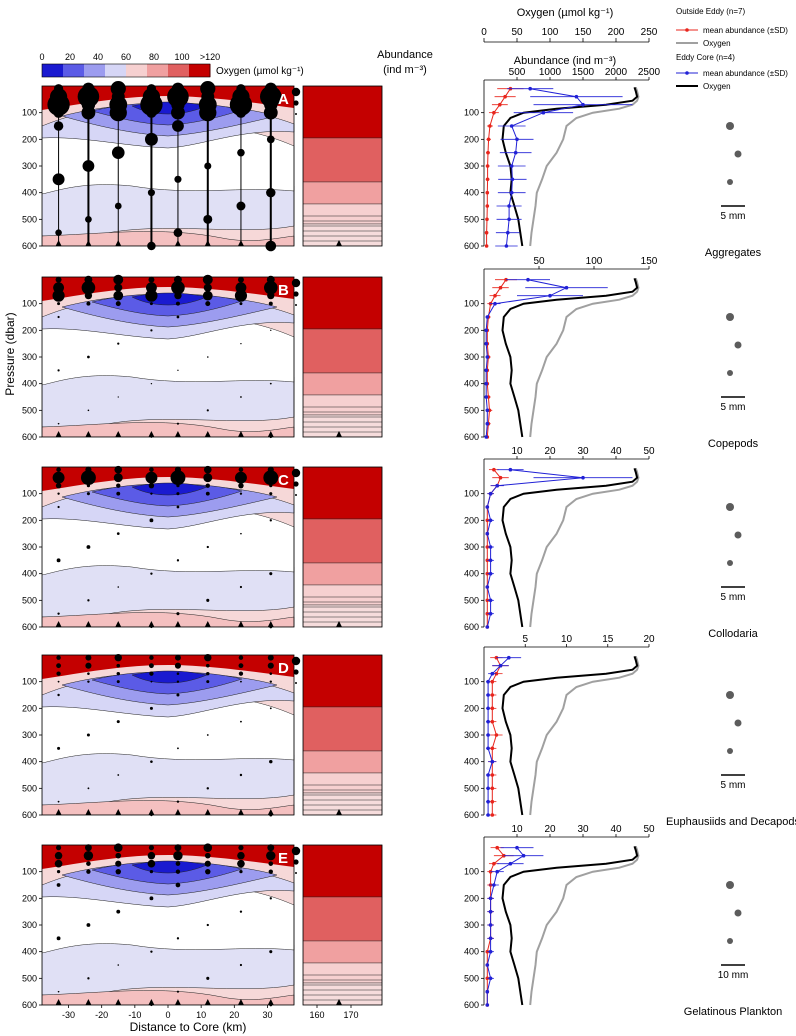 The image size is (796, 1036). I want to click on profile-pressure-tick-label: 300, so click(471, 547).